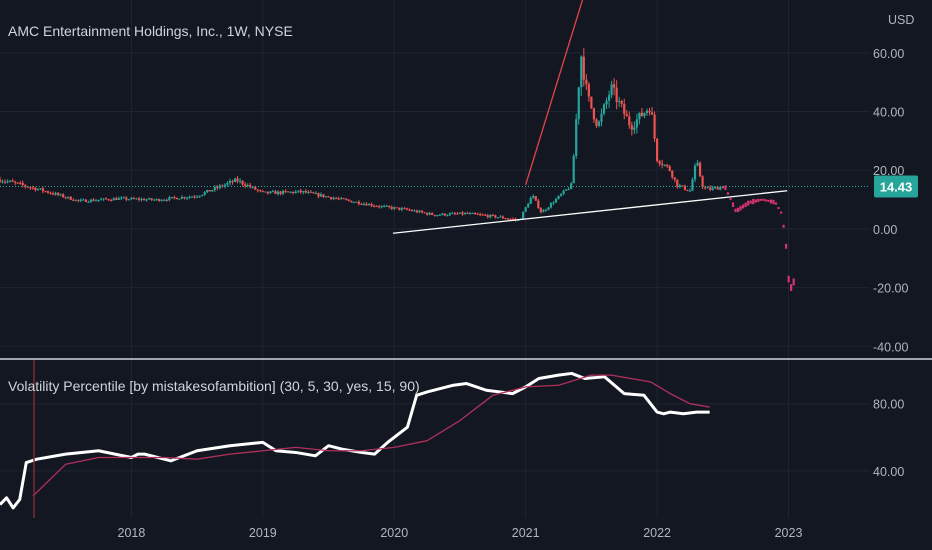 The width and height of the screenshot is (932, 550). I want to click on last-price-value: 14.43, so click(896, 187).